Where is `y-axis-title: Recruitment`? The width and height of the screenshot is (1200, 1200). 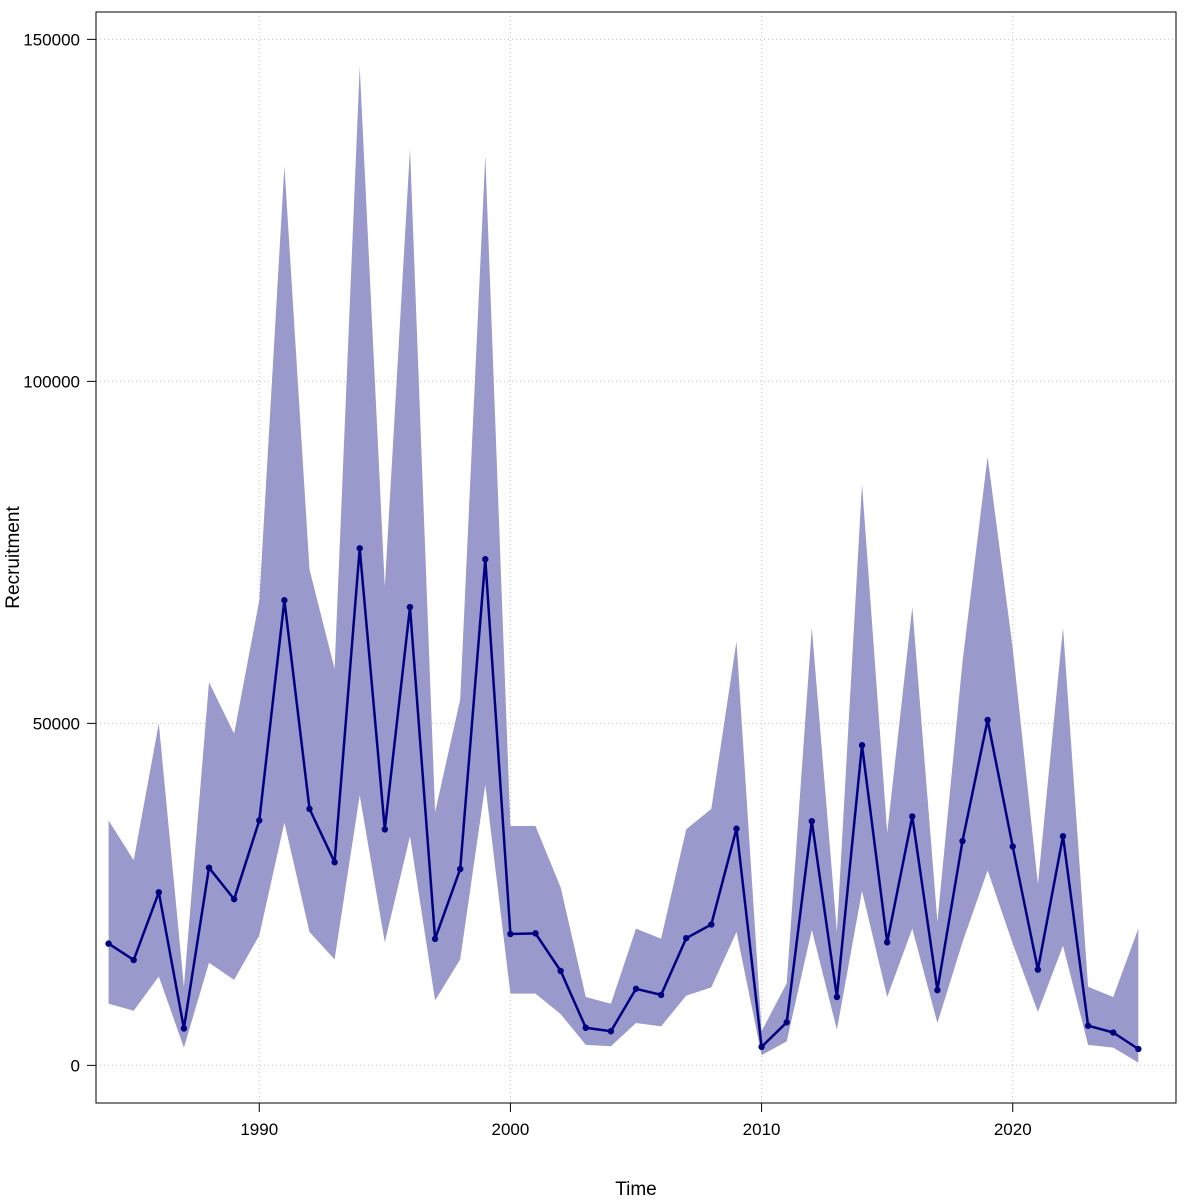 y-axis-title: Recruitment is located at coordinates (13, 557).